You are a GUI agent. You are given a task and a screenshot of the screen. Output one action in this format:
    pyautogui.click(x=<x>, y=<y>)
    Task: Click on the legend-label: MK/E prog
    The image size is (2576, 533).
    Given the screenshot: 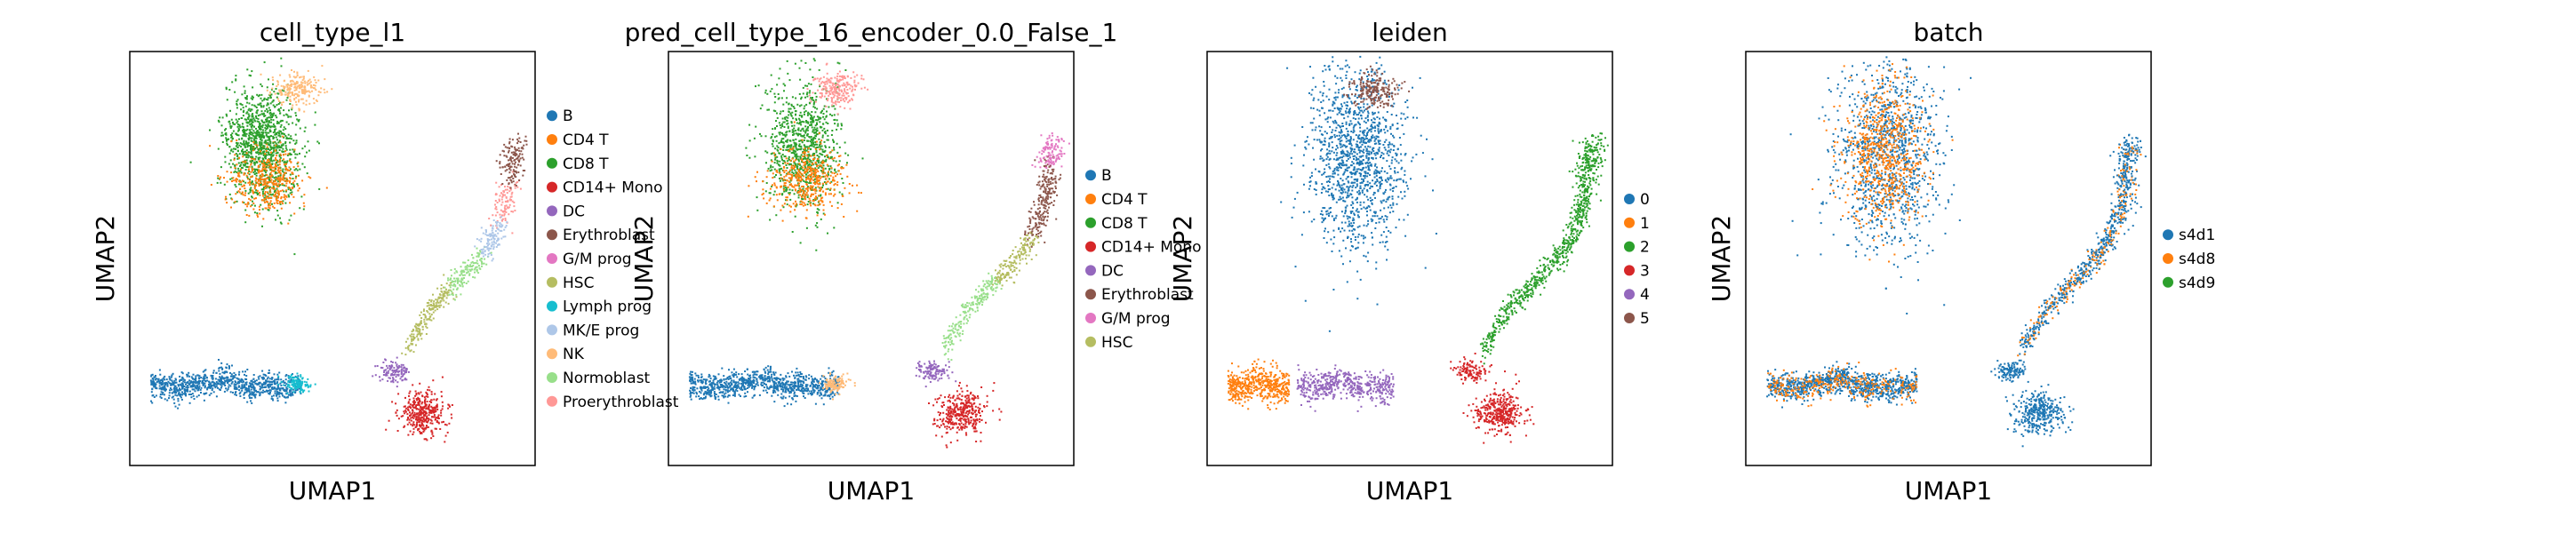 What is the action you would take?
    pyautogui.click(x=601, y=330)
    